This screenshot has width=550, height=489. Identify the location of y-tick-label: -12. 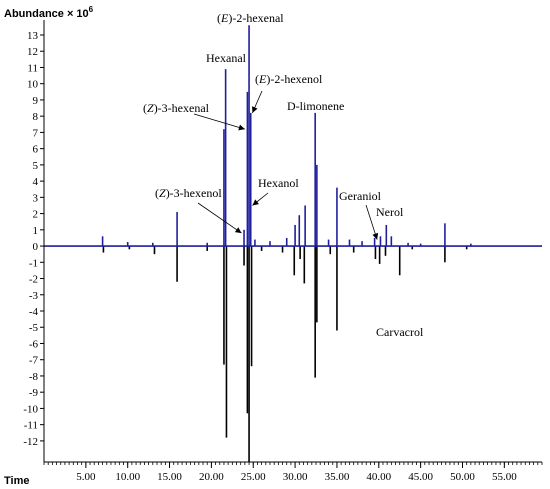
(30, 442).